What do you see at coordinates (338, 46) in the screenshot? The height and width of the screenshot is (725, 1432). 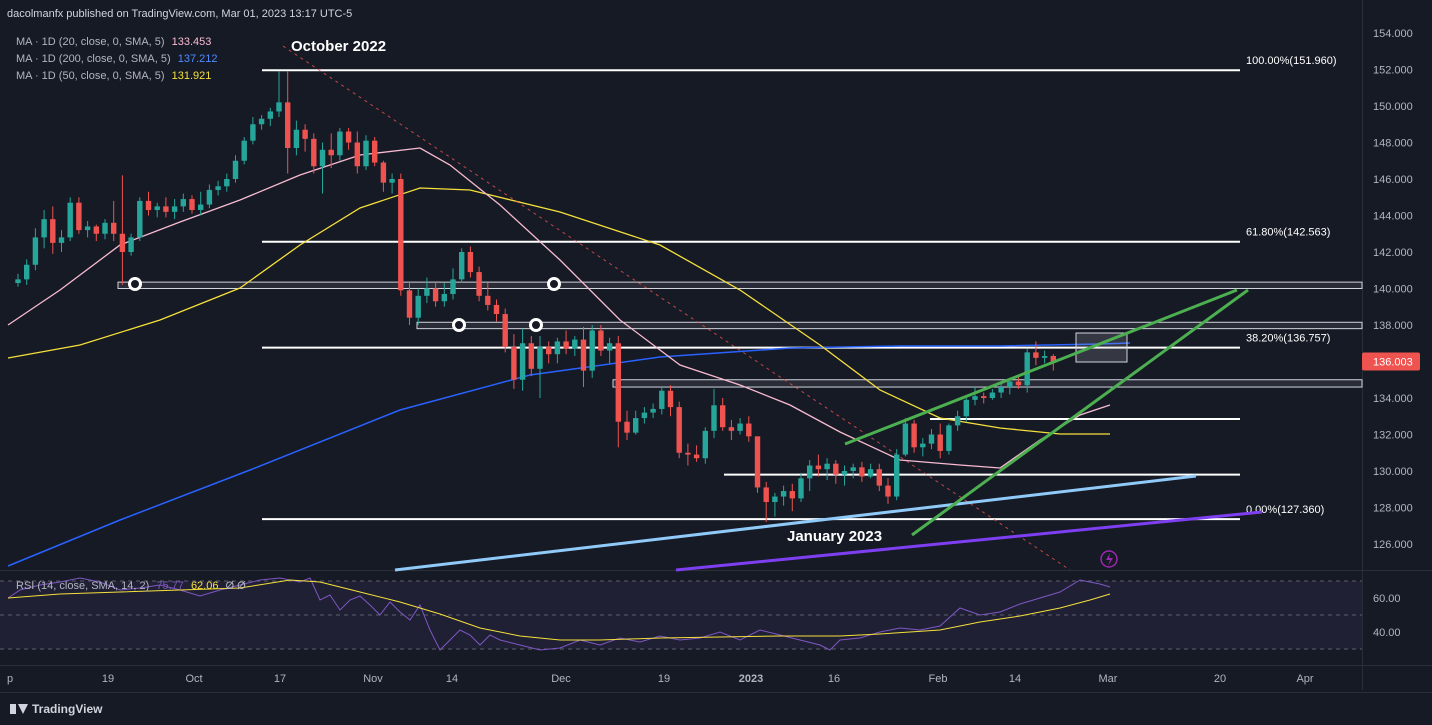 I see `annotation-october: October 2022` at bounding box center [338, 46].